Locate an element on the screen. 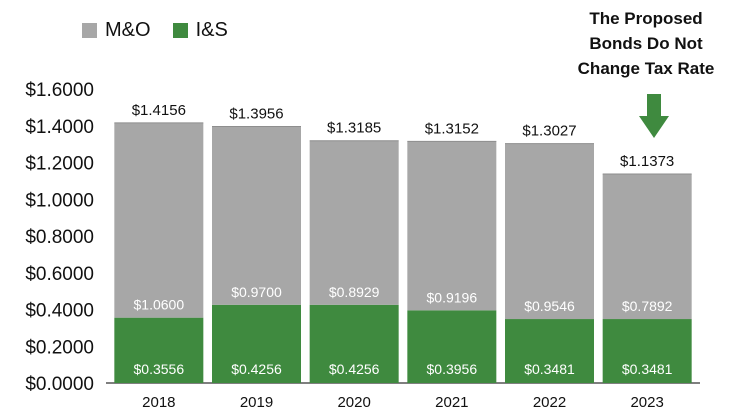  y-tick-label: $0.0000 is located at coordinates (59, 384).